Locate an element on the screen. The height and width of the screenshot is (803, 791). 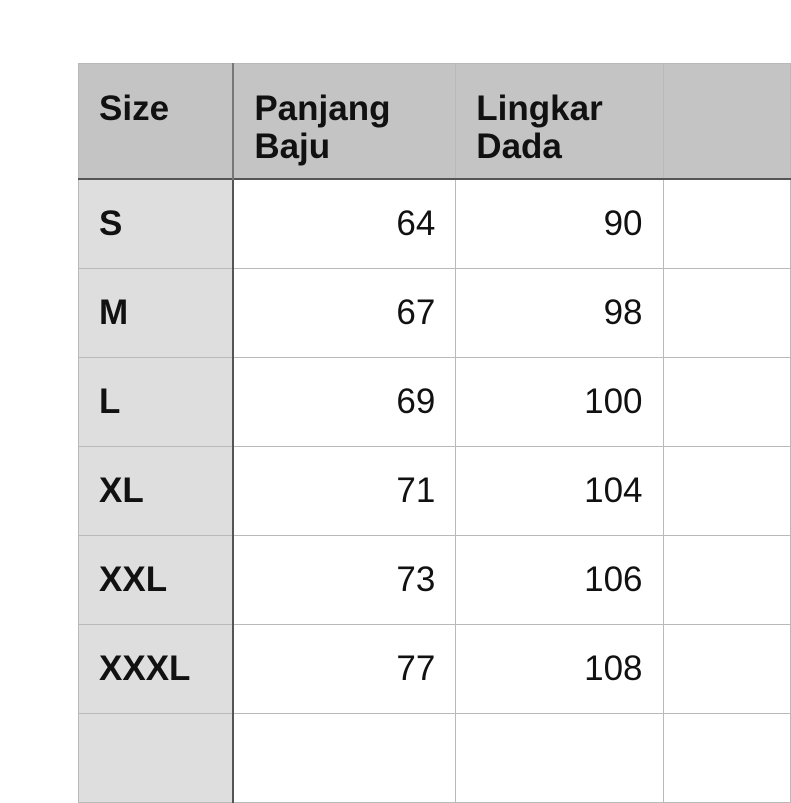
lingkar-dada-cell: 90 is located at coordinates (559, 223).